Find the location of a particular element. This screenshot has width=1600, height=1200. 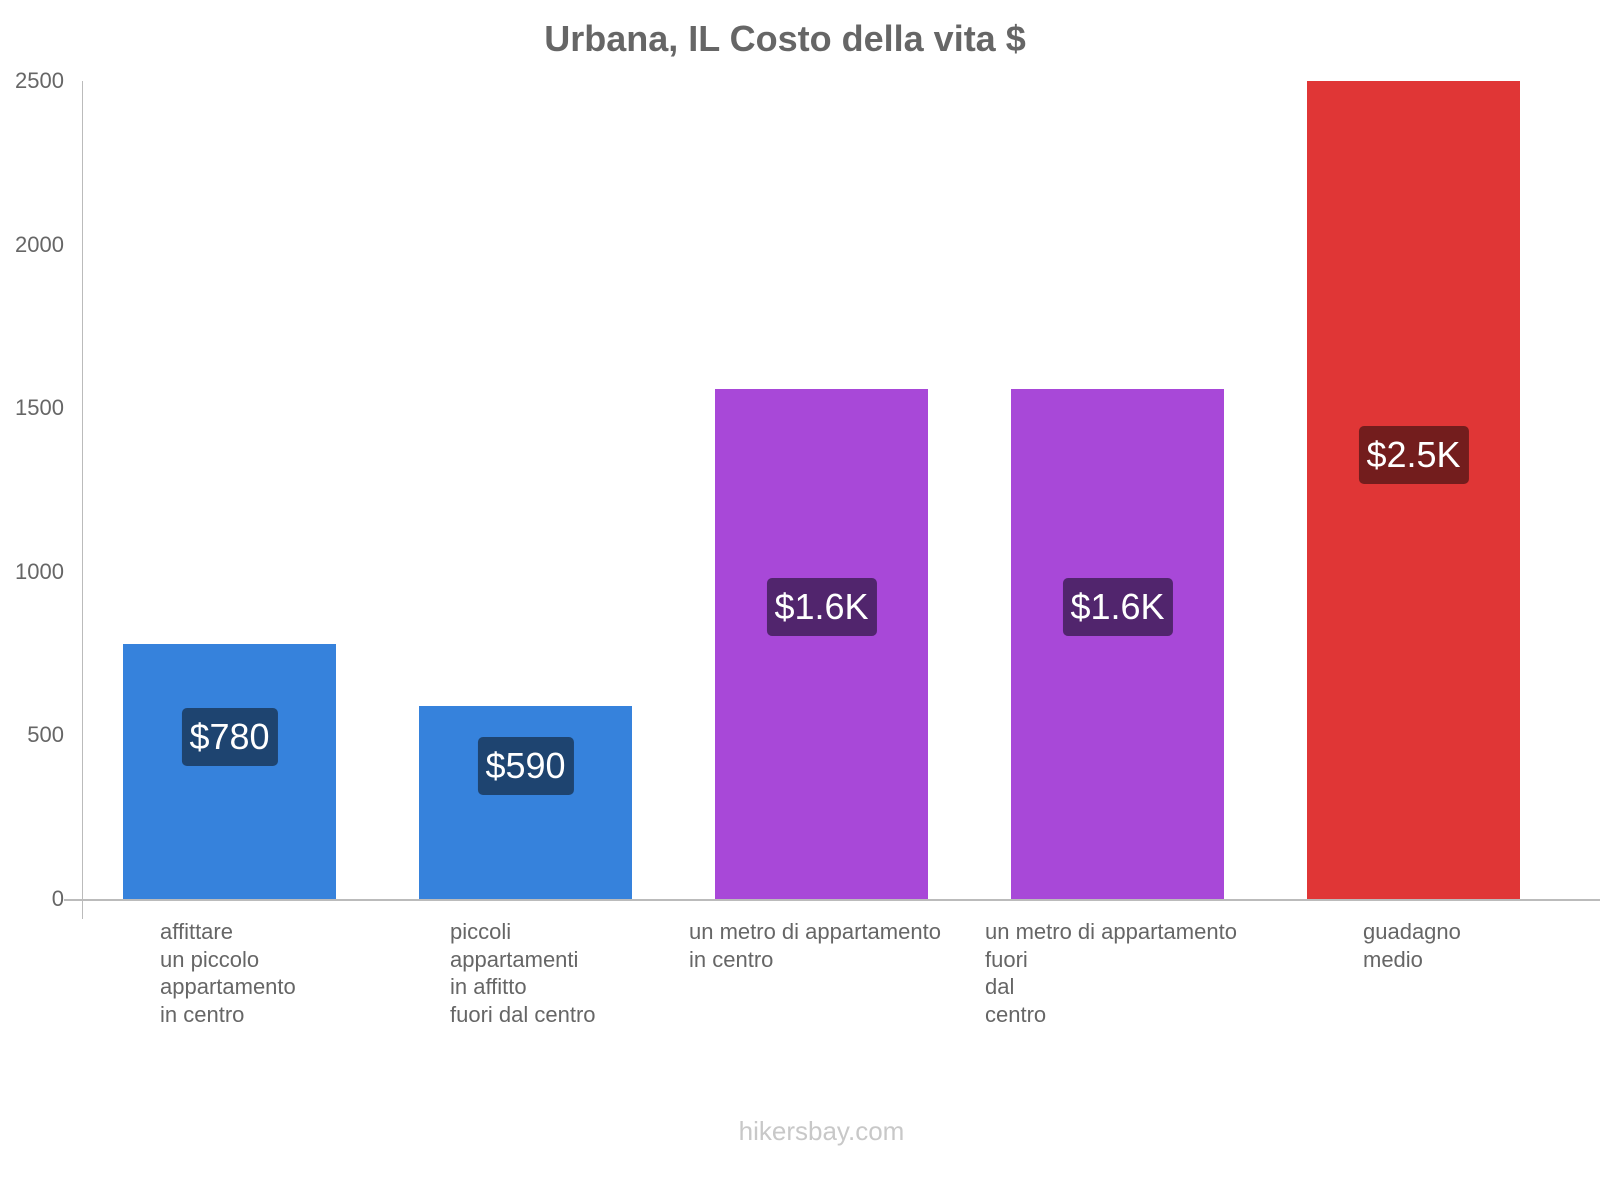

y-tick-label: 1000 is located at coordinates (39, 571).